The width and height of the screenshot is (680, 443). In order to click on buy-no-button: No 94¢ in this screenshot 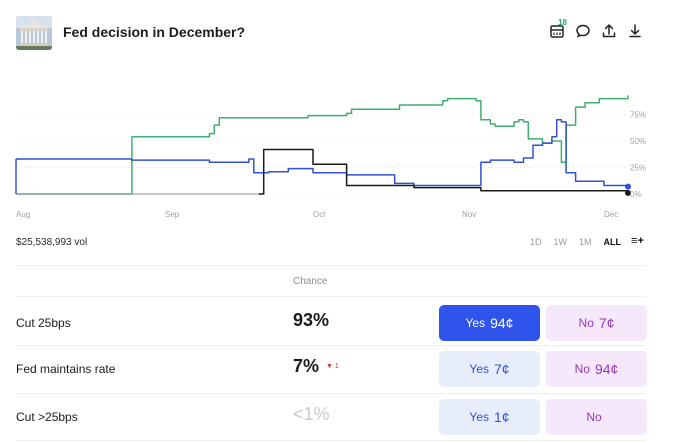, I will do `click(596, 369)`.